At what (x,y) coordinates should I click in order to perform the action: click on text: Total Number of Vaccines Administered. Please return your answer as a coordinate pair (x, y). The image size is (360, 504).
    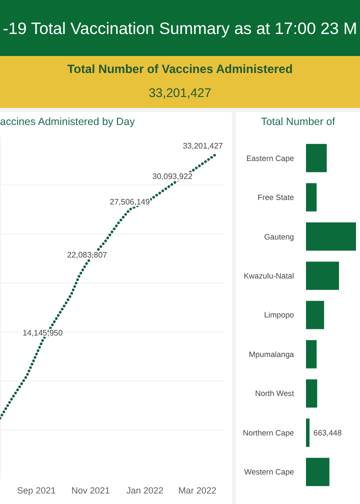
    Looking at the image, I should click on (180, 69).